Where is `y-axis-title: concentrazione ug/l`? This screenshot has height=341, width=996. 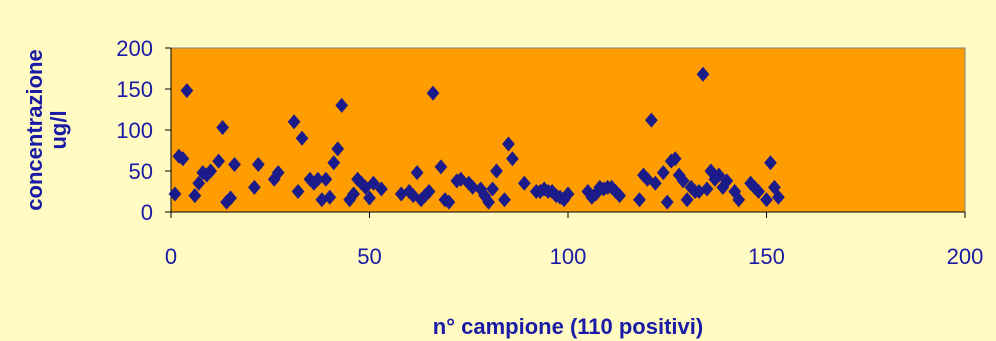
y-axis-title: concentrazione ug/l is located at coordinates (46, 129).